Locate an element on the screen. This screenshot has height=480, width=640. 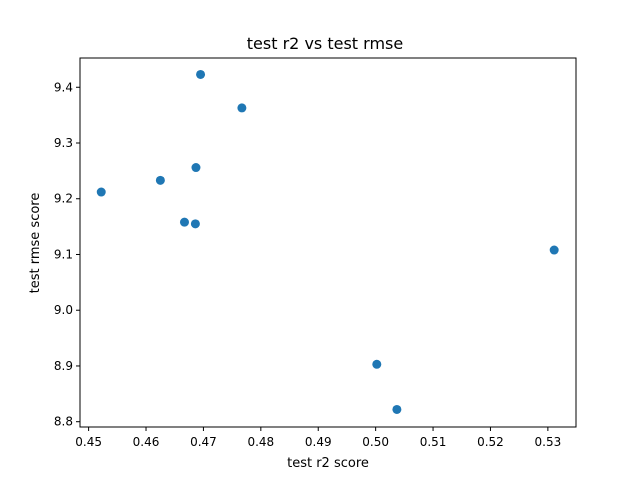
x-tick-label: 0.46 is located at coordinates (146, 442).